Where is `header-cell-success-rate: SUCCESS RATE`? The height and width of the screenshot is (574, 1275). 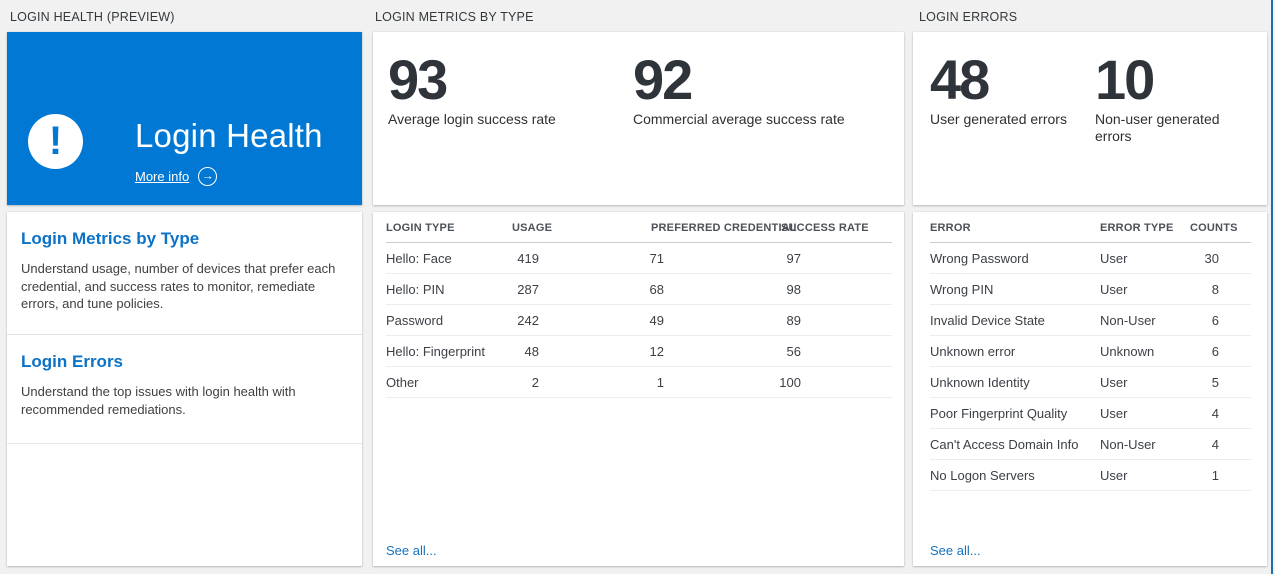 header-cell-success-rate: SUCCESS RATE is located at coordinates (825, 228).